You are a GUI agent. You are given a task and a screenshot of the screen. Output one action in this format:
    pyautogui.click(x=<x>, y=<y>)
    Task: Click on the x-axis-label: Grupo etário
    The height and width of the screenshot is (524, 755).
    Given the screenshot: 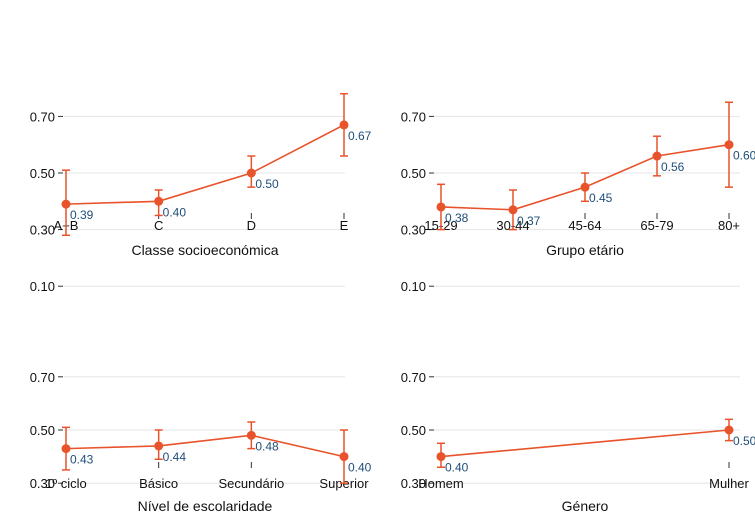 What is the action you would take?
    pyautogui.click(x=585, y=250)
    